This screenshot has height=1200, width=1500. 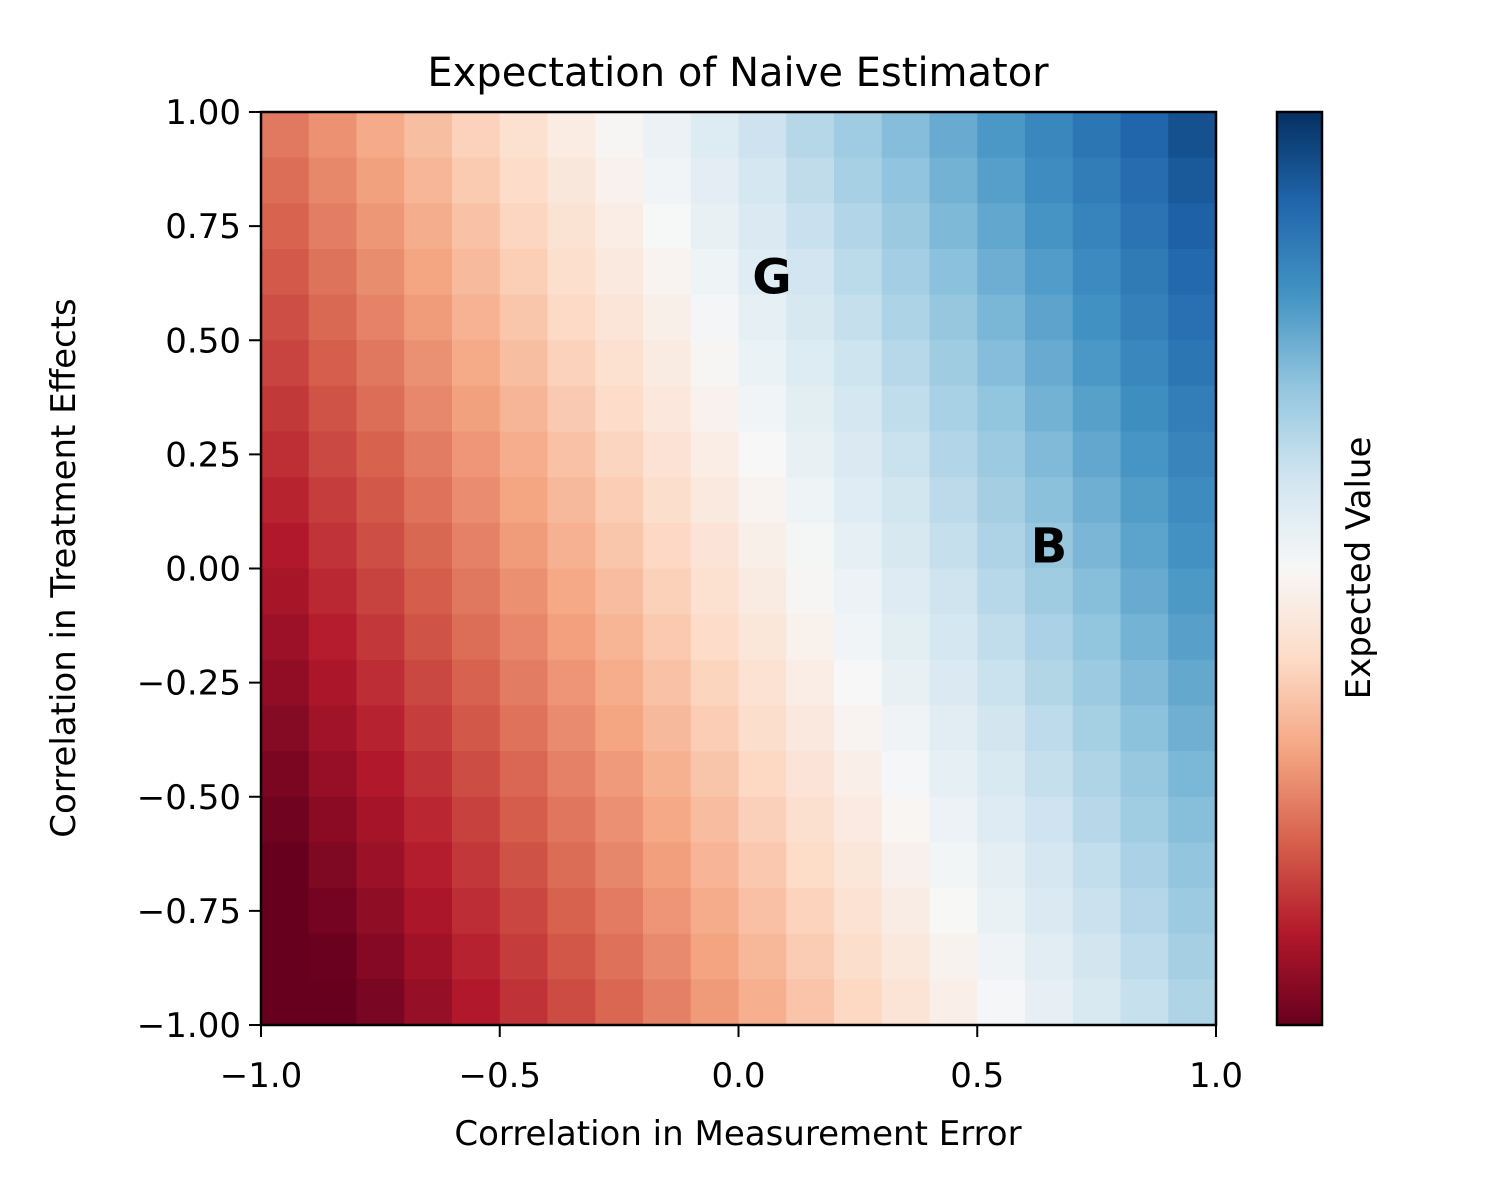 I want to click on y-tick-label: −0.25, so click(x=189, y=684).